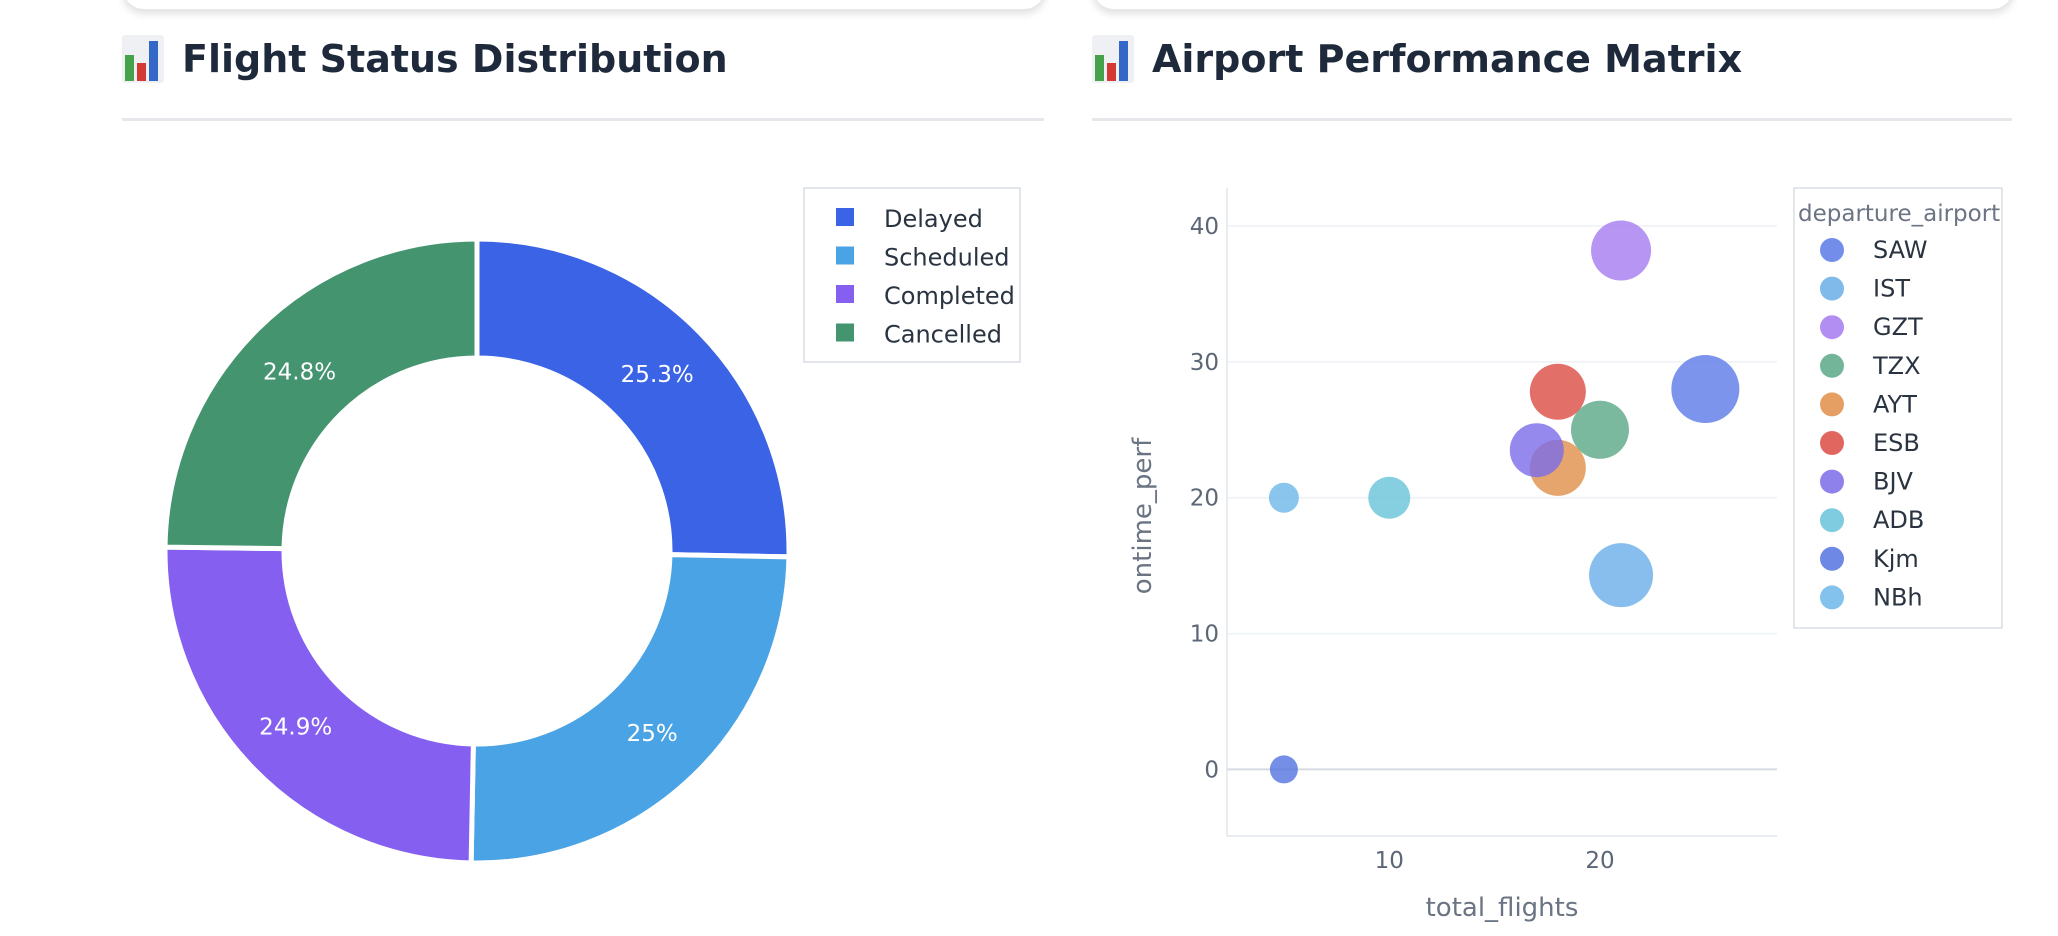 The width and height of the screenshot is (2058, 936). What do you see at coordinates (1895, 404) in the screenshot?
I see `legend-label: AYT` at bounding box center [1895, 404].